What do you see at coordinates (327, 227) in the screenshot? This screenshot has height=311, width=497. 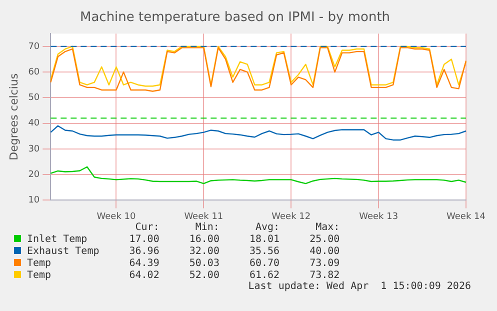 I see `text: Max:` at bounding box center [327, 227].